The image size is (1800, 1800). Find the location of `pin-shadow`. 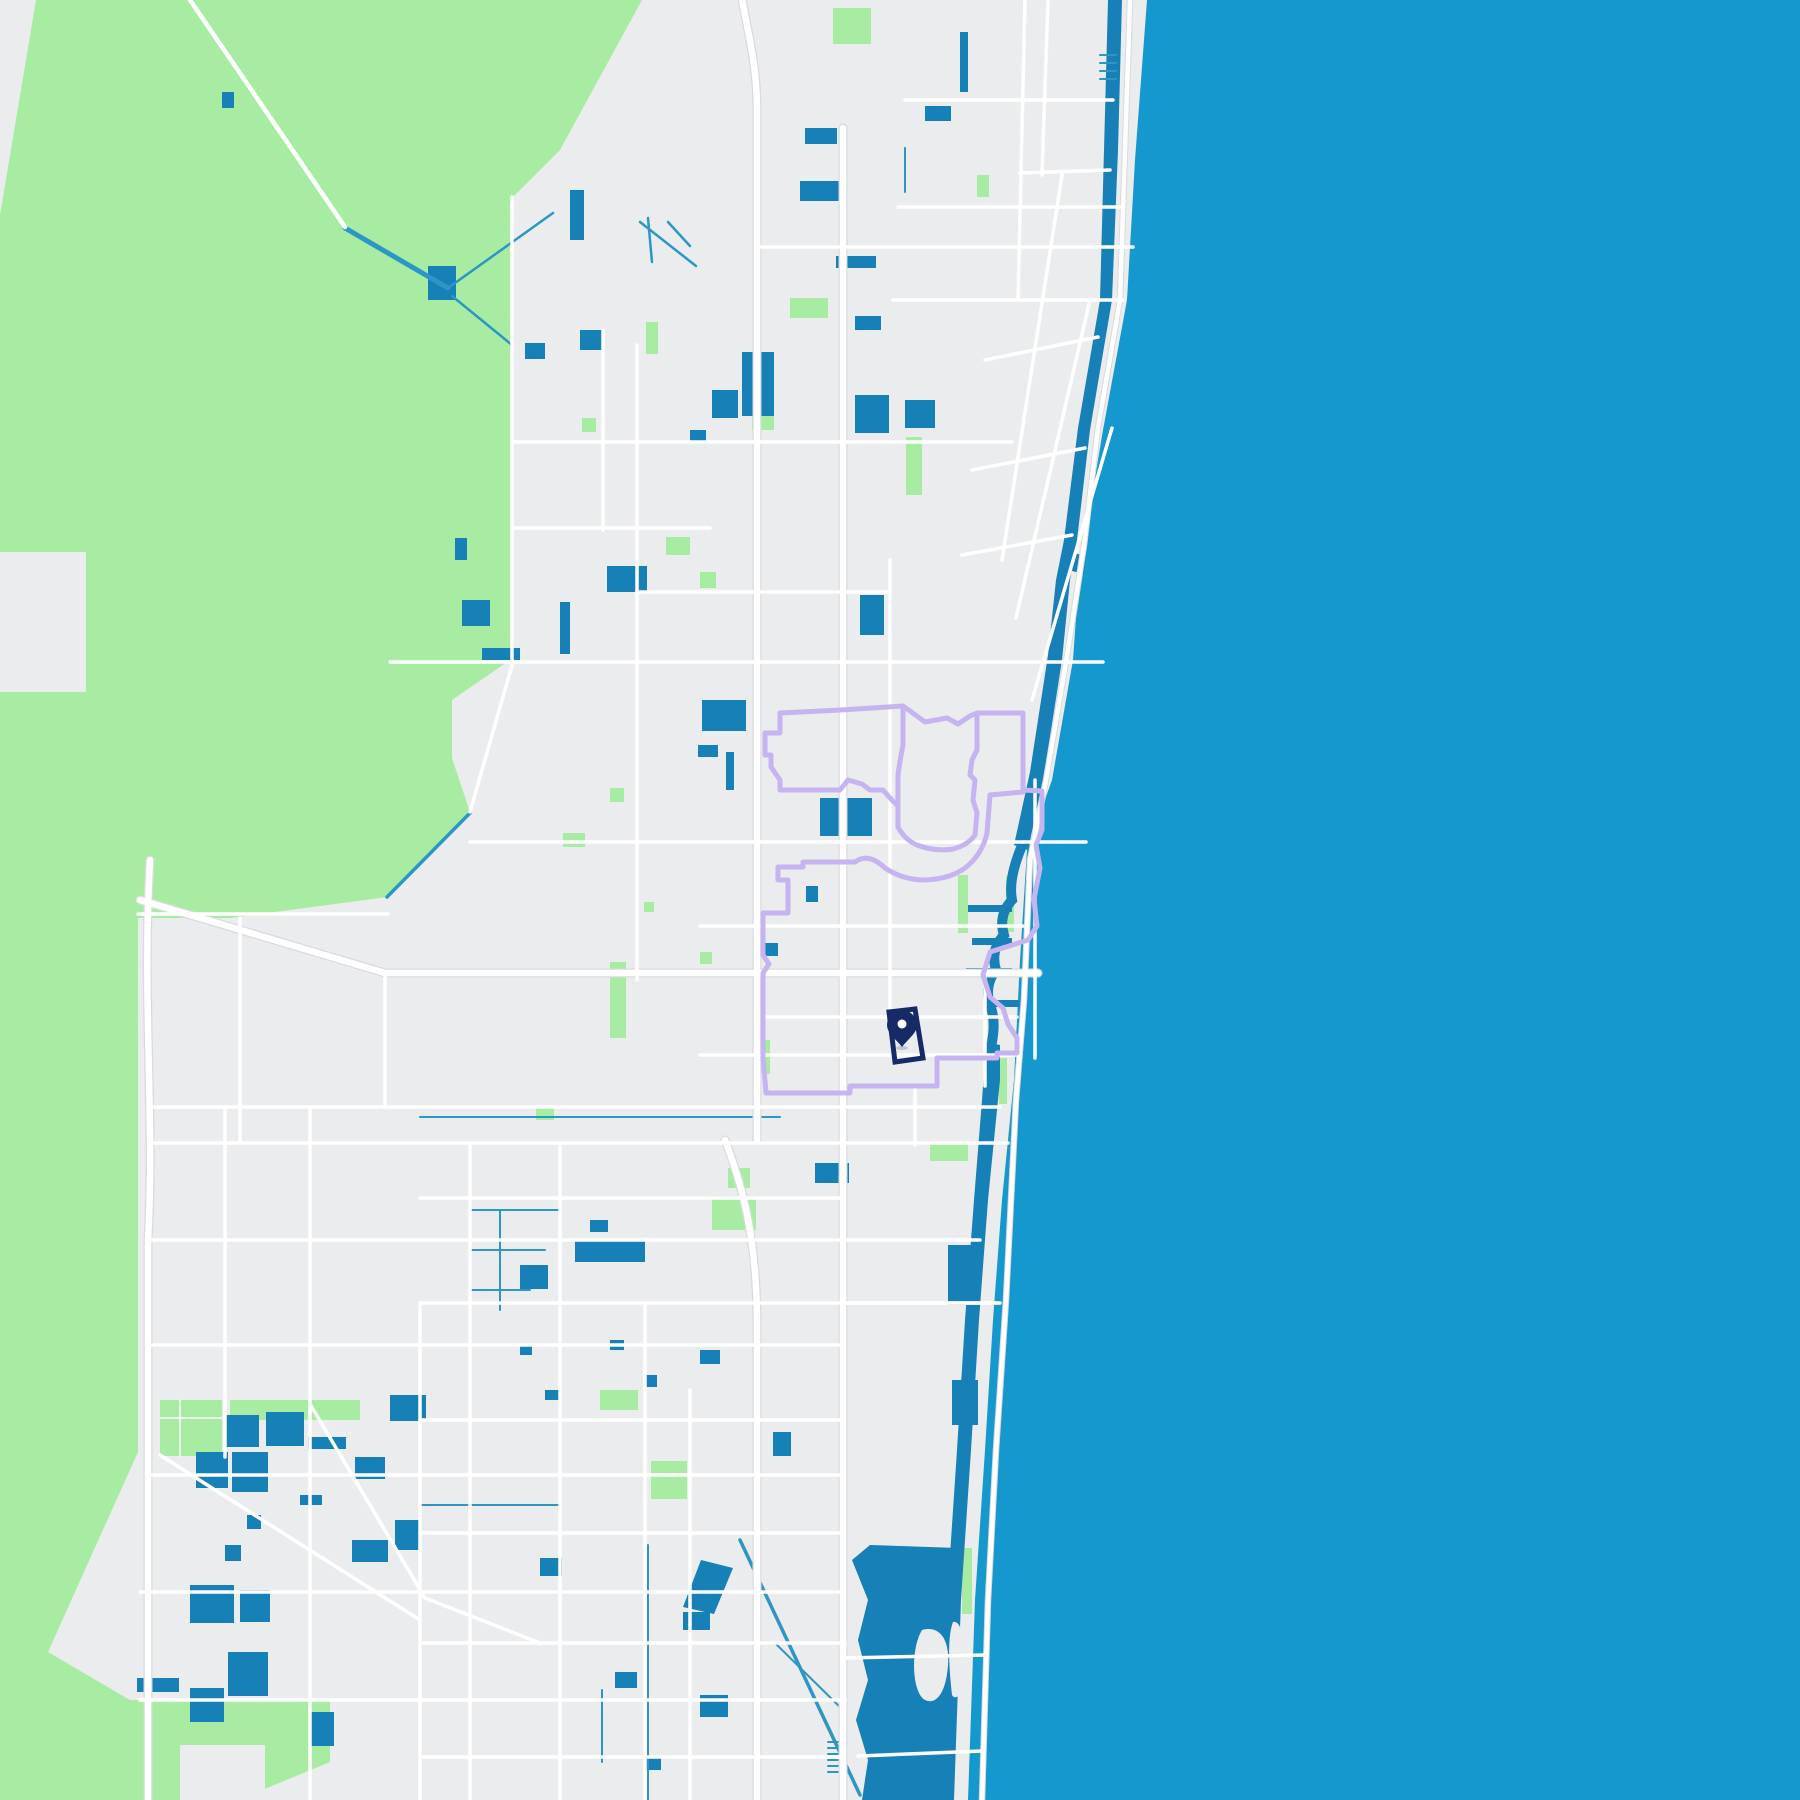

pin-shadow is located at coordinates (902, 1048).